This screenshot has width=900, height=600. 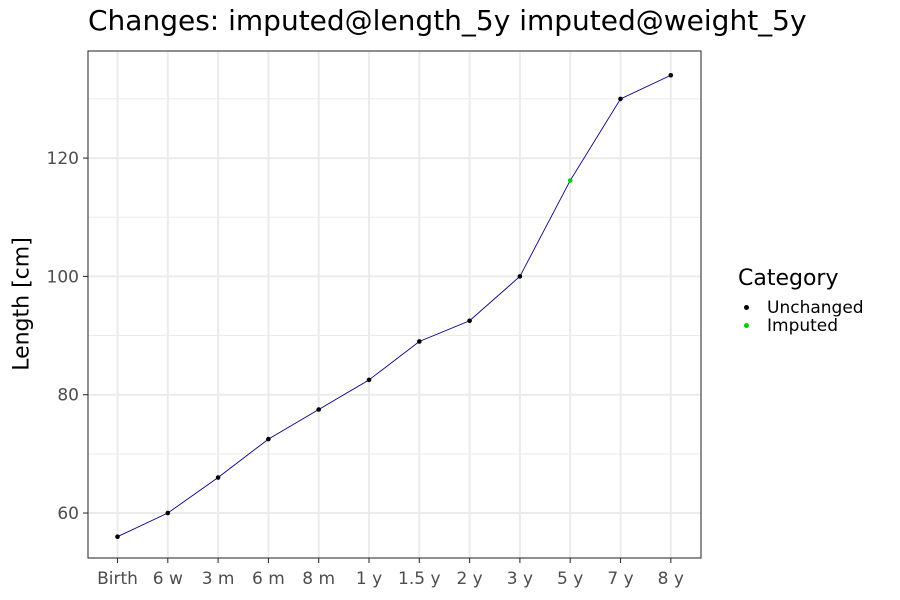 I want to click on x-tick-label: 6 m, so click(x=268, y=579).